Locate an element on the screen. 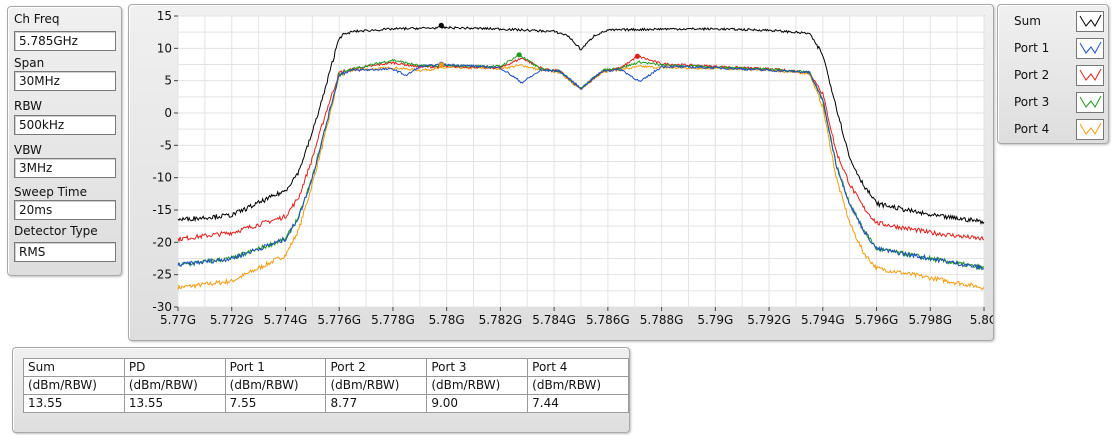 The image size is (1112, 435). setting-label: Ch Freq is located at coordinates (37, 19).